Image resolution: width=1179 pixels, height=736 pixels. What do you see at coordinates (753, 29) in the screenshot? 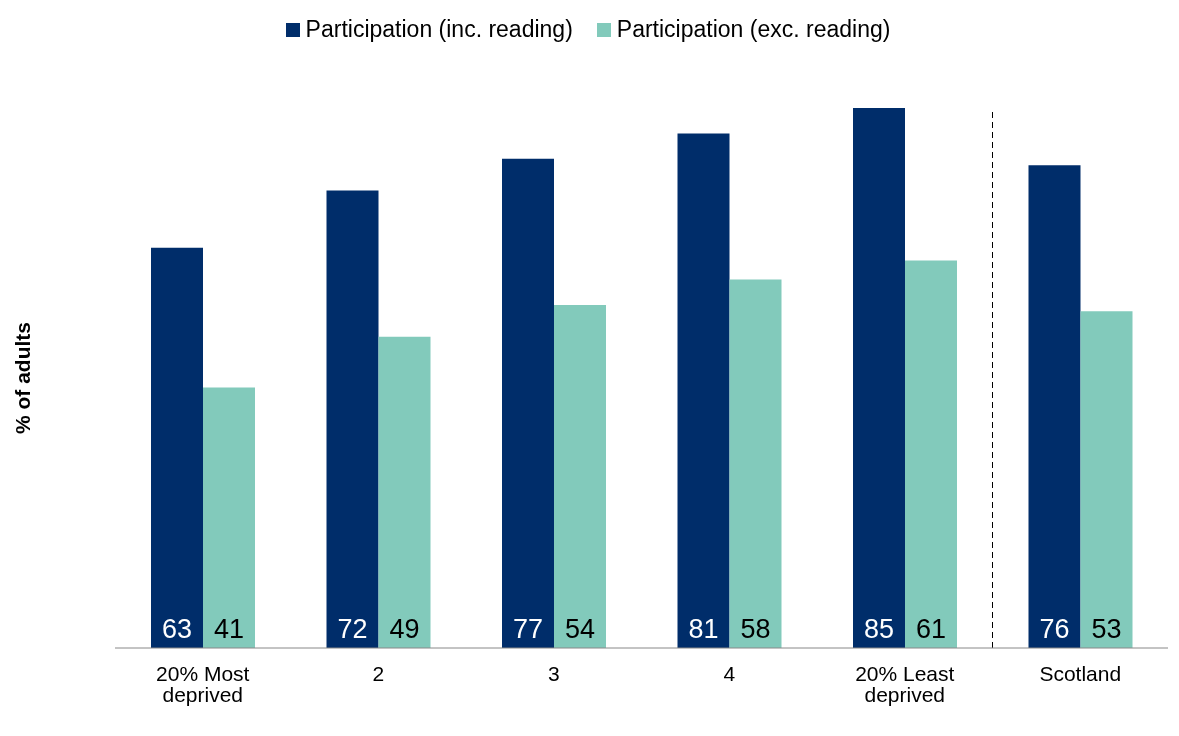
I see `legend-label: Participation (exc. reading)` at bounding box center [753, 29].